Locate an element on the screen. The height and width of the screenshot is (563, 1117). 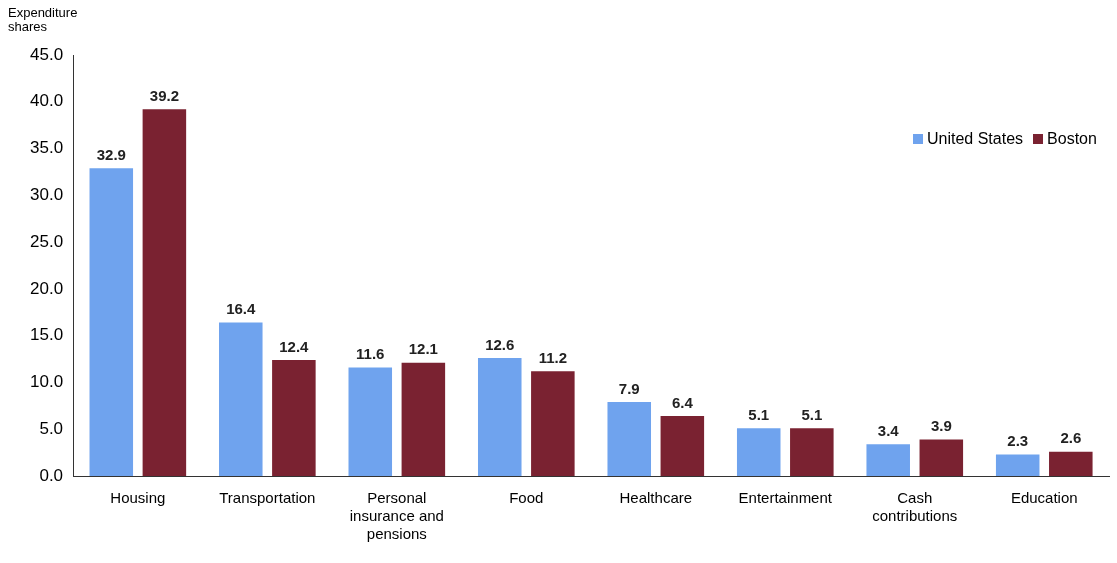
data-label: 3.4 is located at coordinates (888, 430).